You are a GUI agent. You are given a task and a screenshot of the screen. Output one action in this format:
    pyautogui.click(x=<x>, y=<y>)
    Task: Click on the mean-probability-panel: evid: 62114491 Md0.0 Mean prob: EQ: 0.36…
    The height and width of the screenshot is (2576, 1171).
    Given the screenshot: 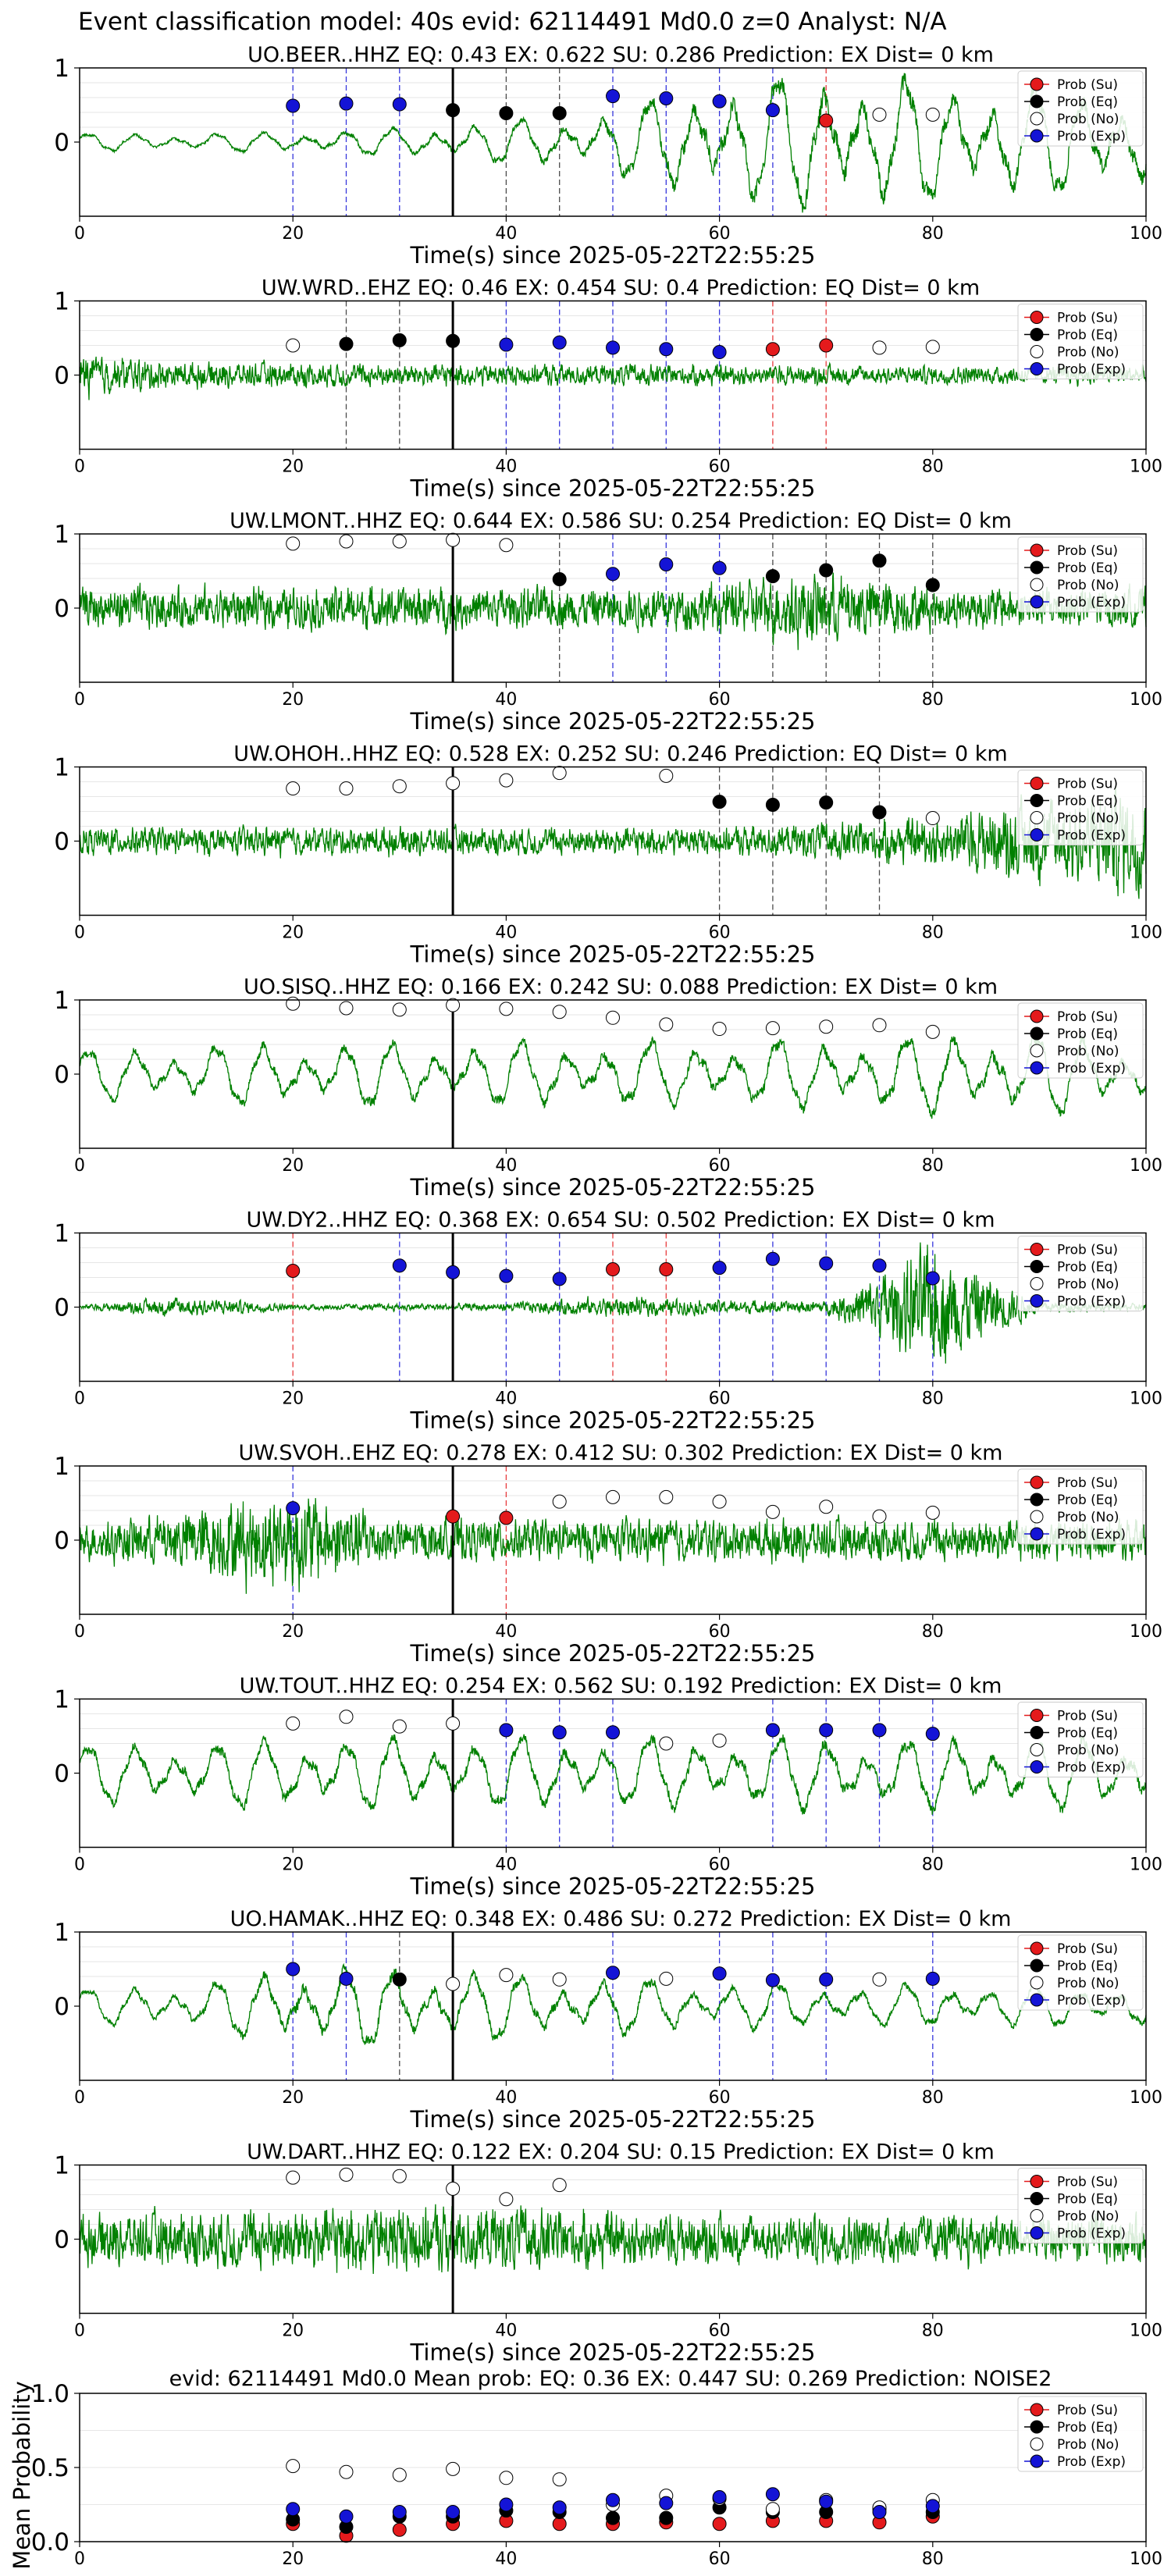 What is the action you would take?
    pyautogui.click(x=585, y=2468)
    